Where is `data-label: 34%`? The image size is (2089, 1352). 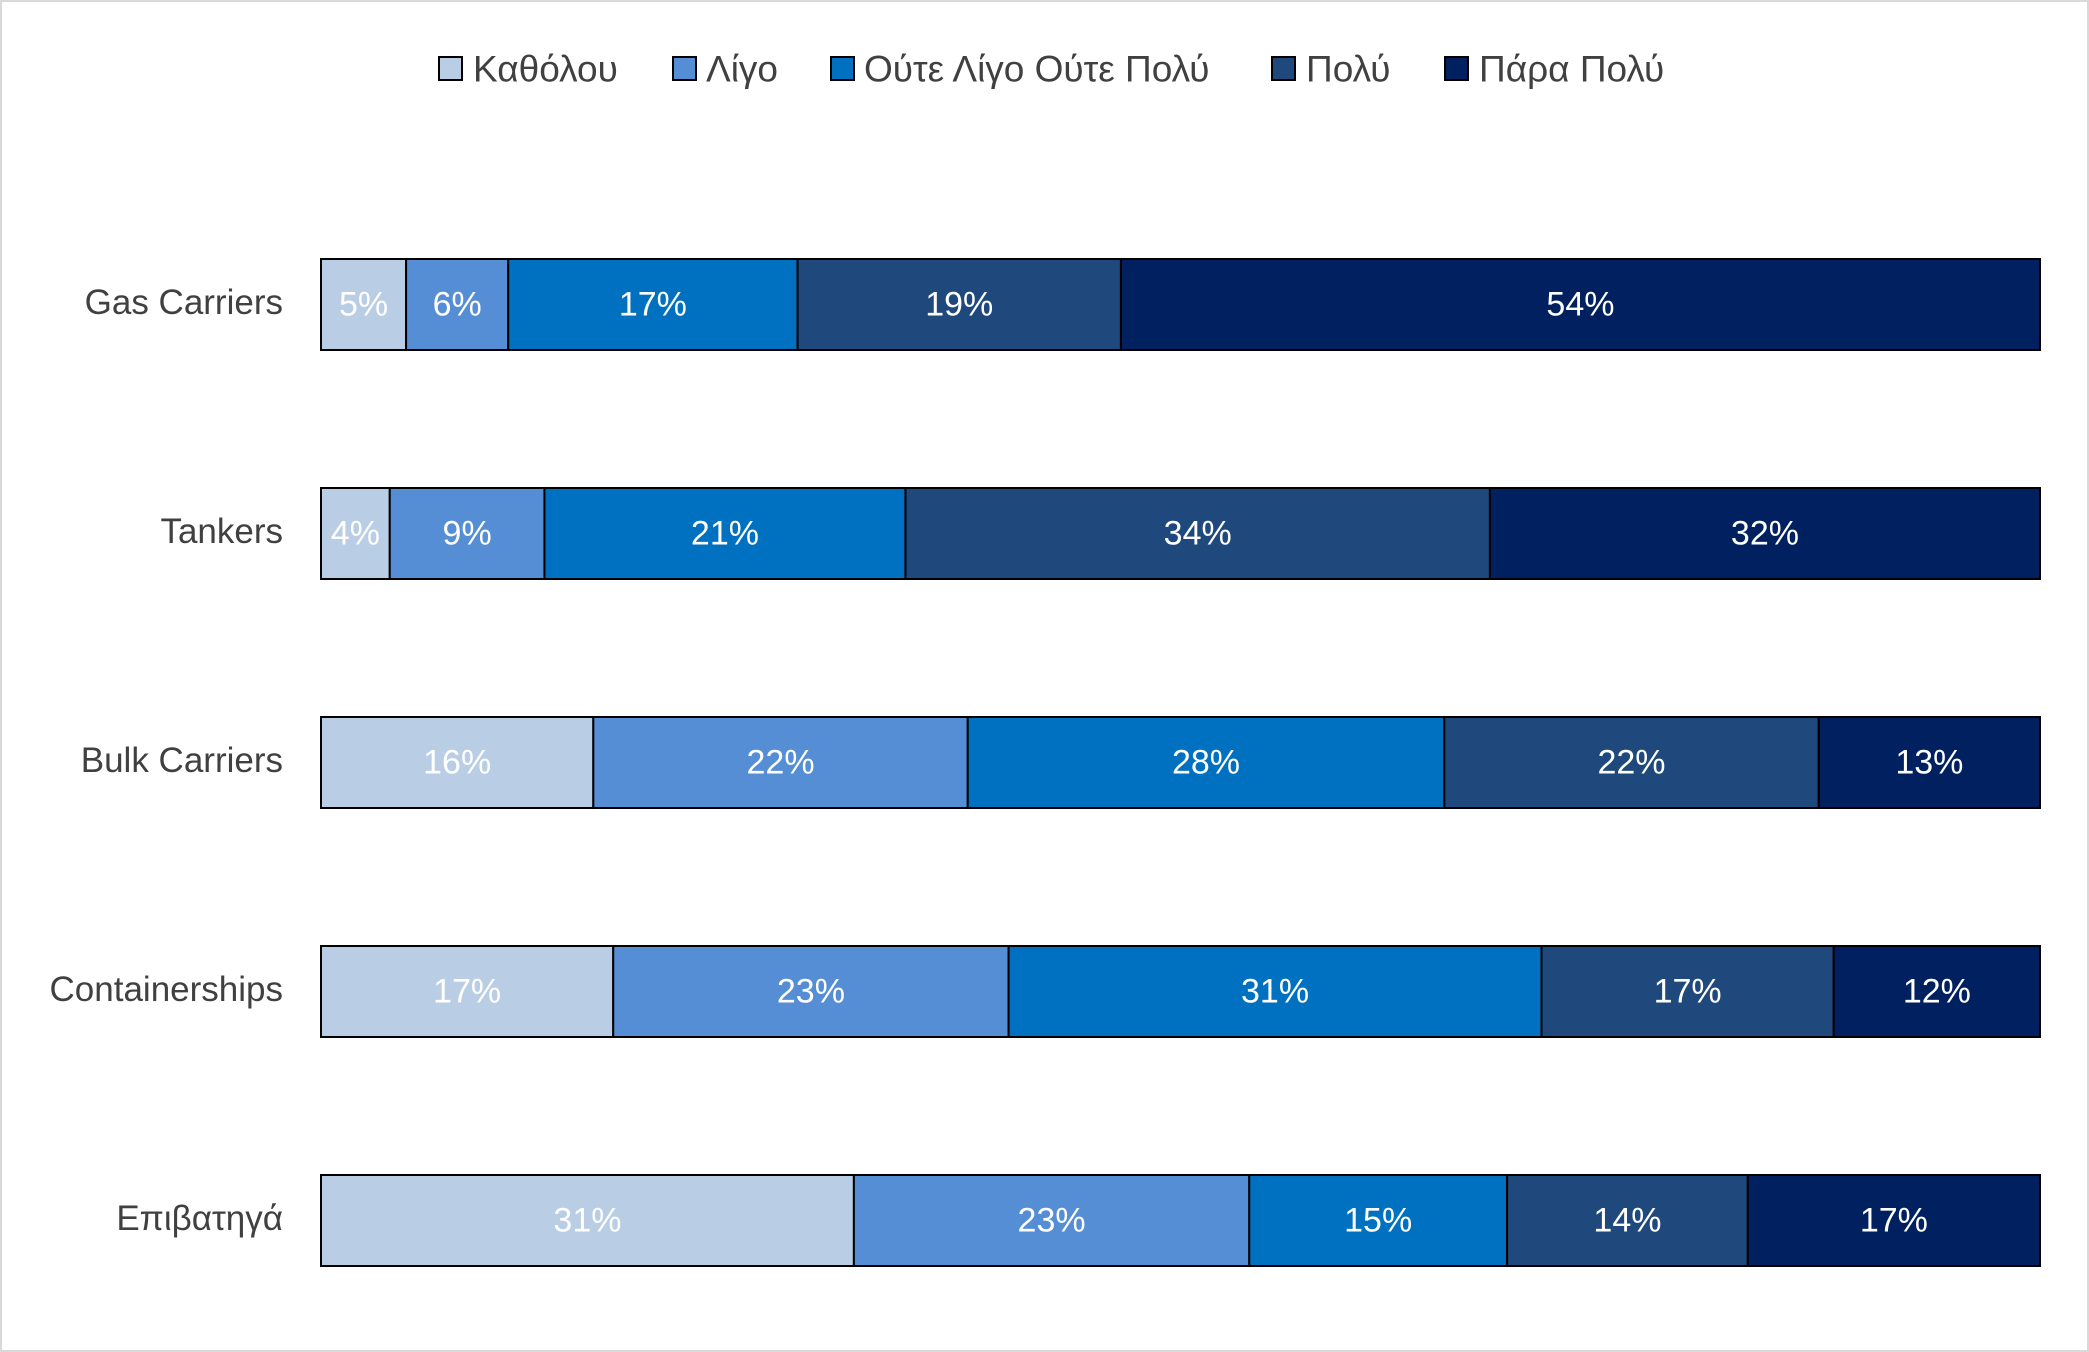 data-label: 34% is located at coordinates (1198, 534).